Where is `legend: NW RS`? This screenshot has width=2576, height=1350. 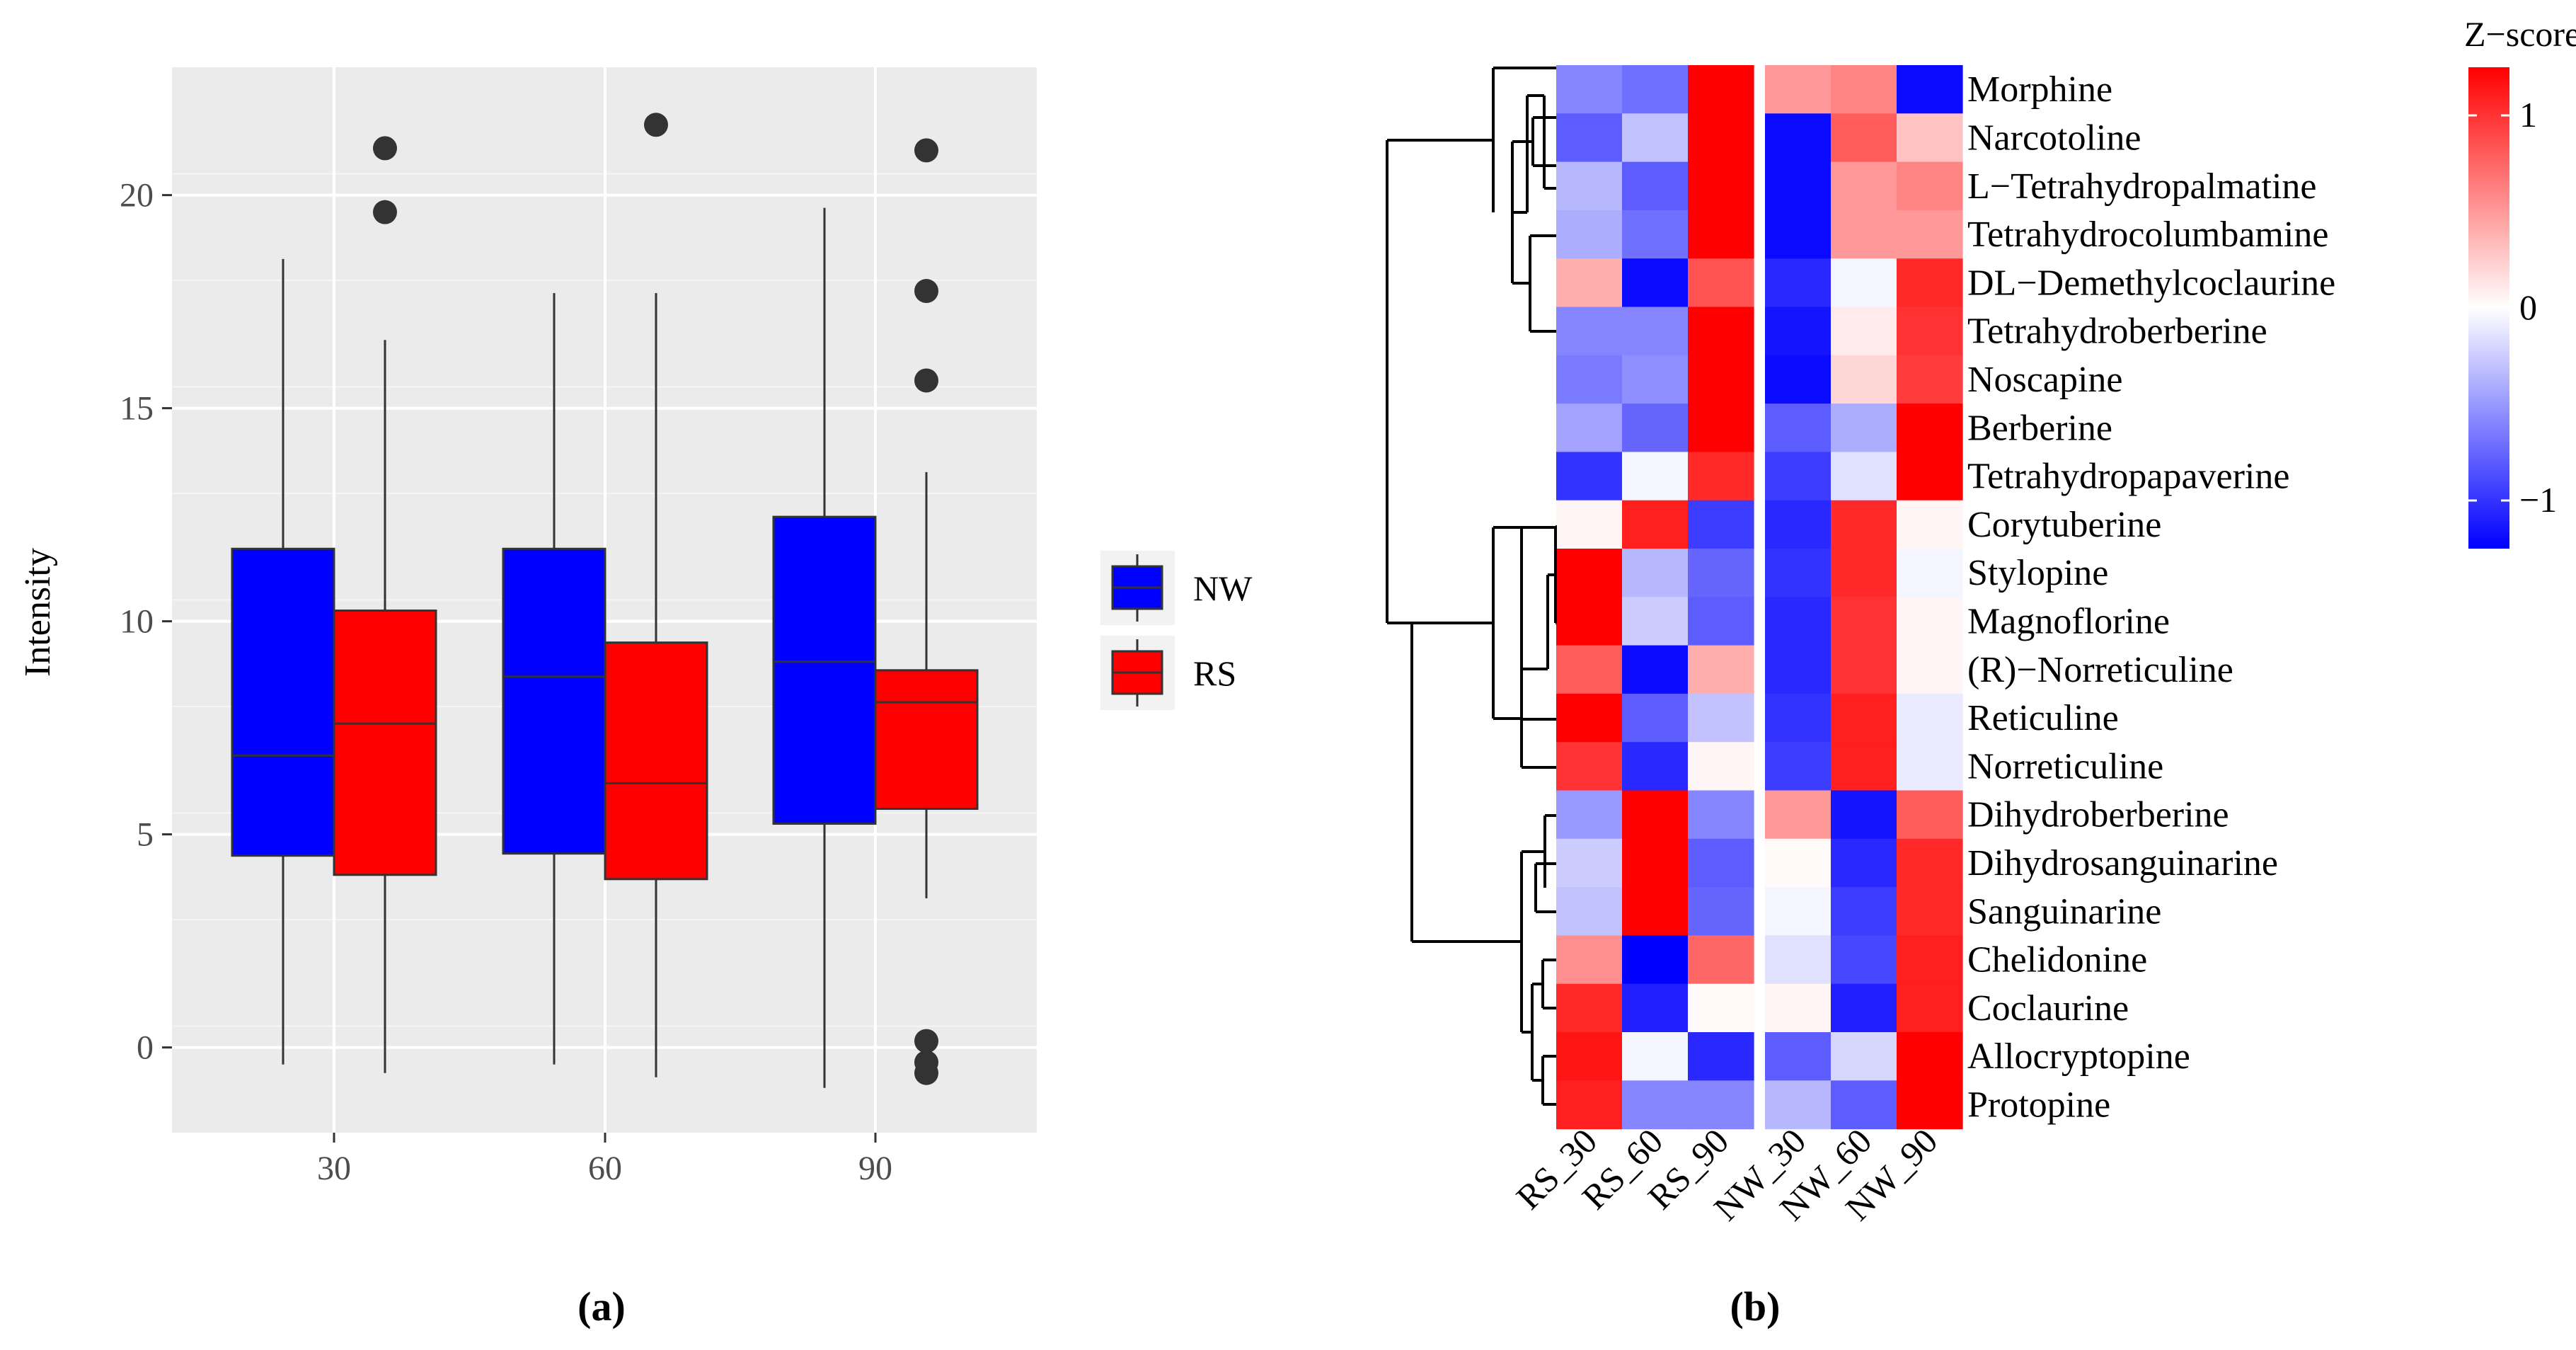 legend: NW RS is located at coordinates (1176, 630).